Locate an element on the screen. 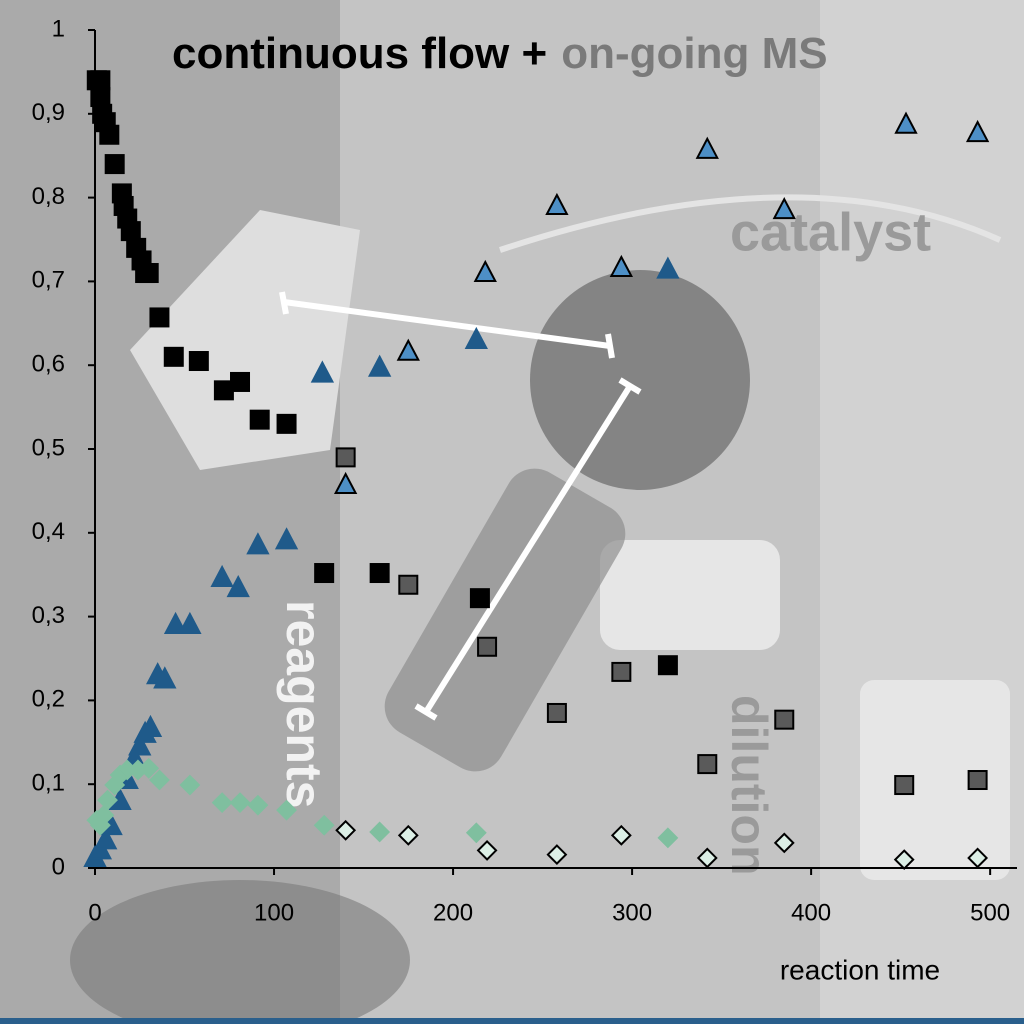 The width and height of the screenshot is (1024, 1024). y-tick-label: 0,2 is located at coordinates (48, 699).